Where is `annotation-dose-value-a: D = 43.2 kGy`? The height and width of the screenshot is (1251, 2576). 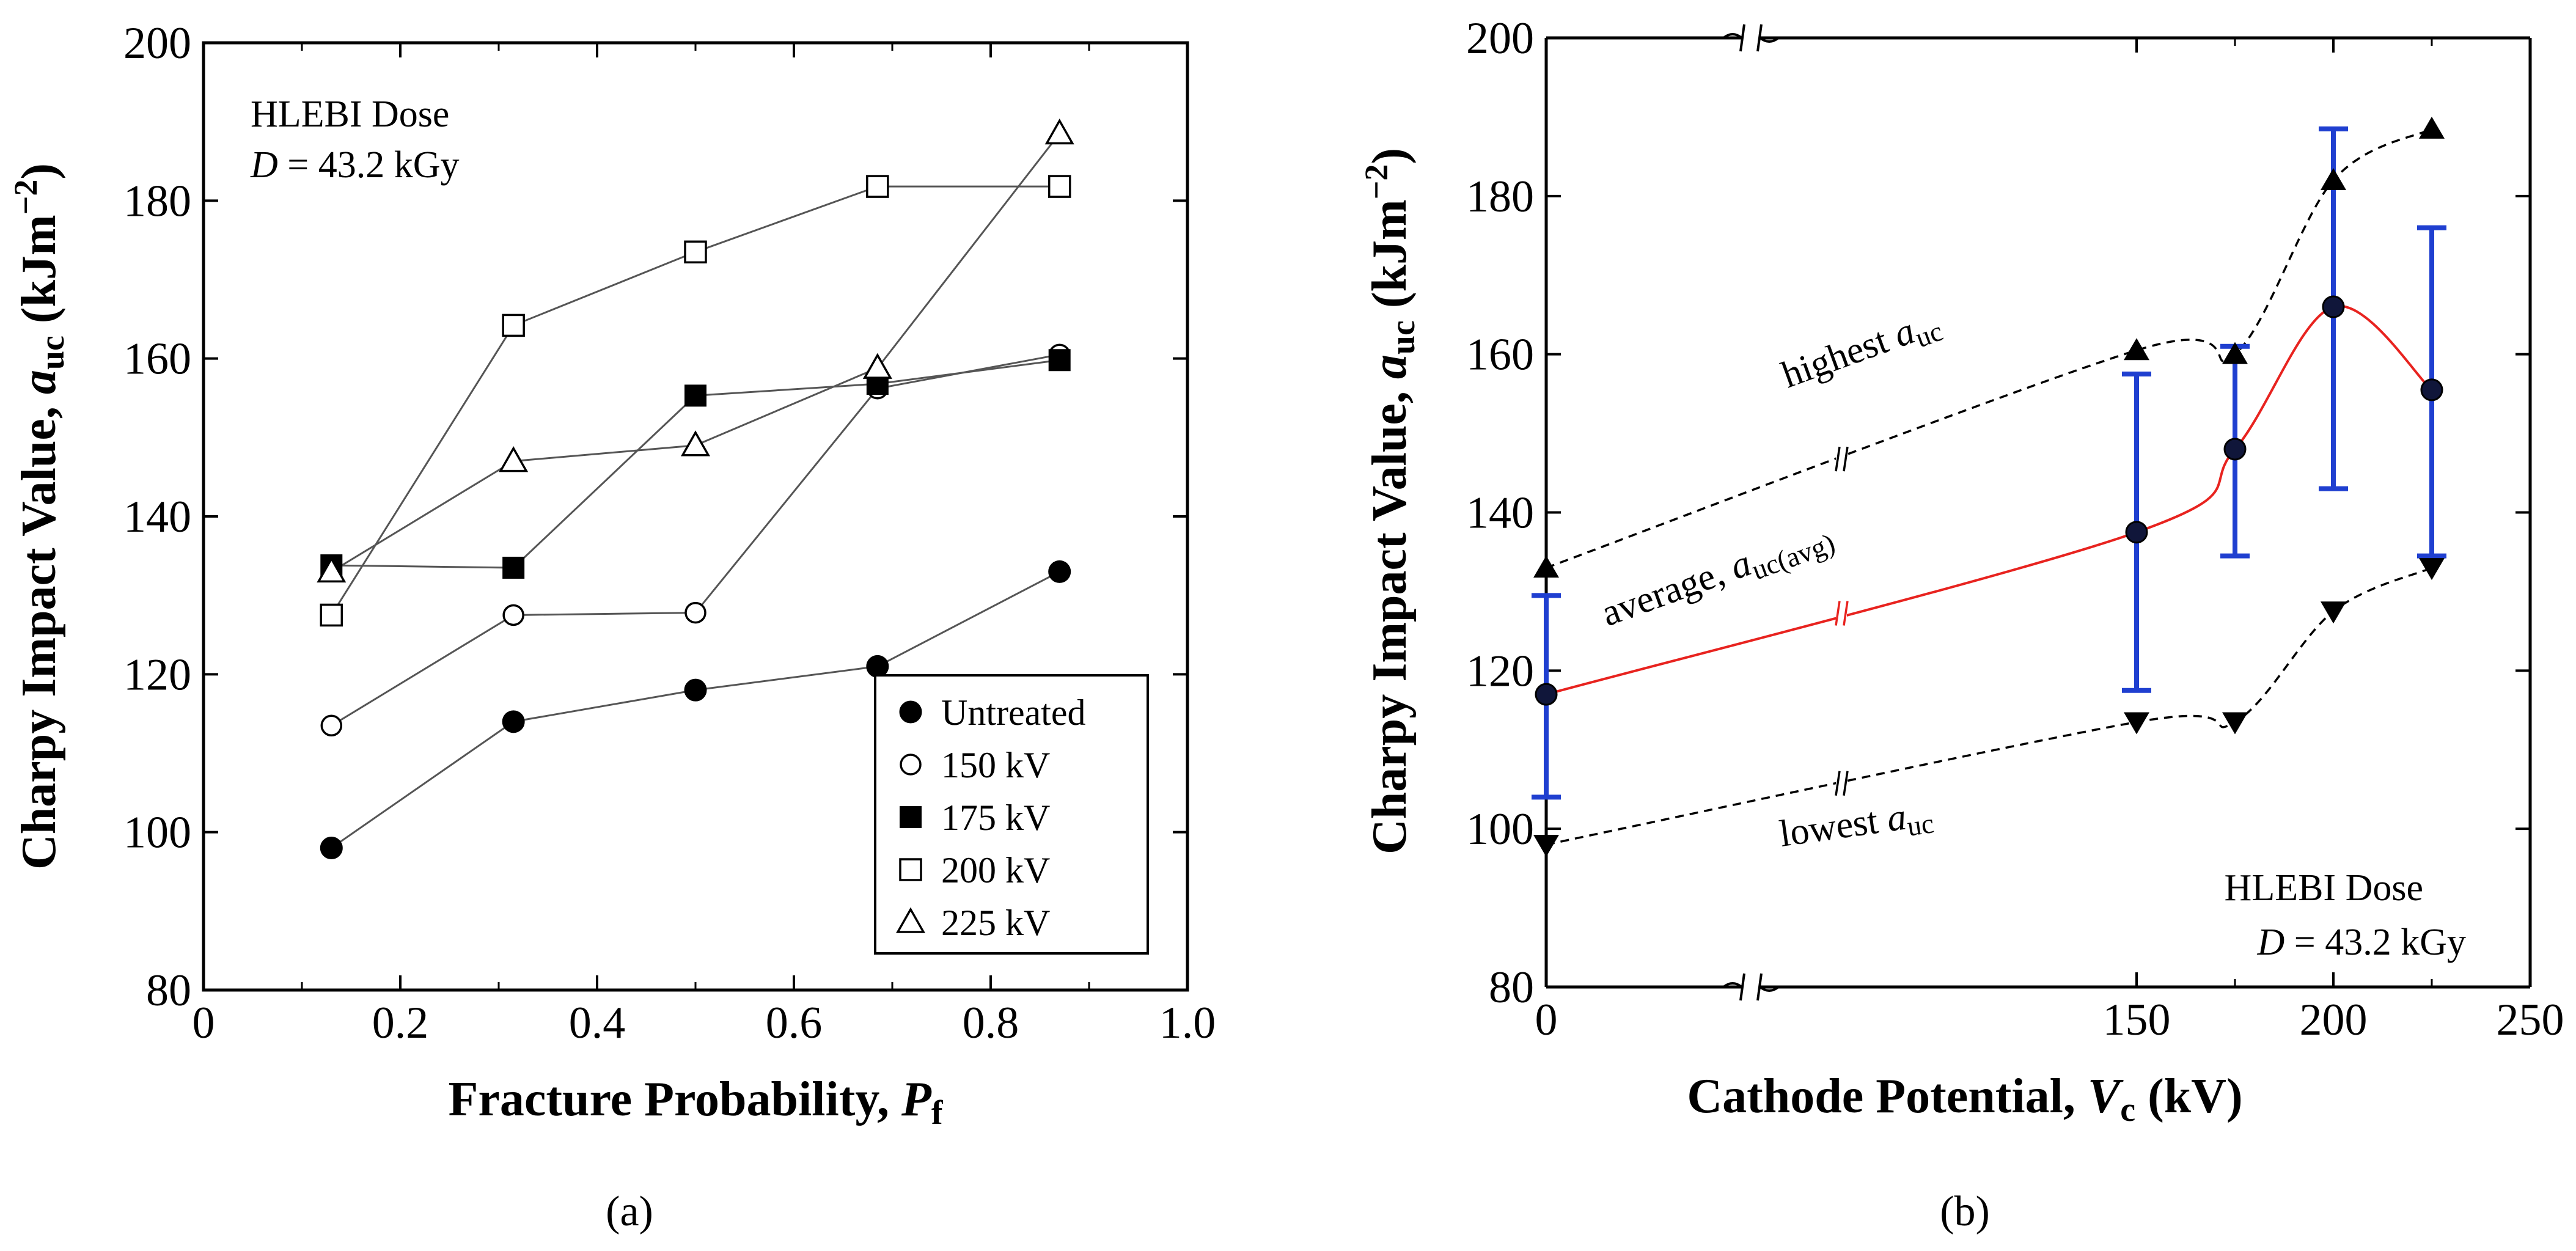 annotation-dose-value-a: D = 43.2 kGy is located at coordinates (355, 165).